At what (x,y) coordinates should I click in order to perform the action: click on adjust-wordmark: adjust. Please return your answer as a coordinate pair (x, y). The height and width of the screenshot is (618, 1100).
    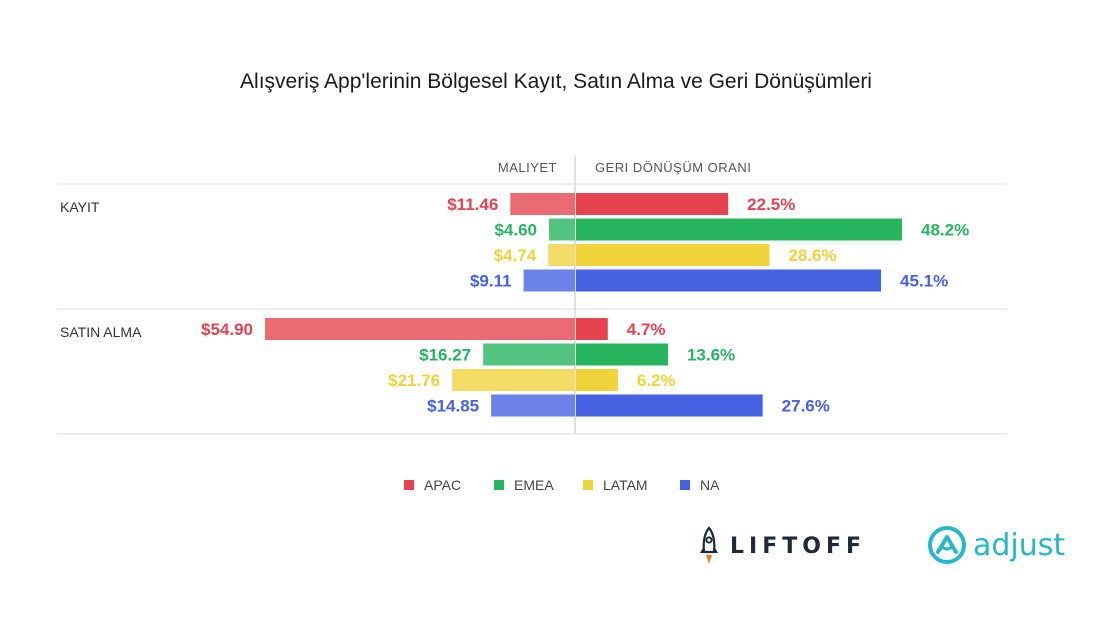
    Looking at the image, I should click on (1019, 545).